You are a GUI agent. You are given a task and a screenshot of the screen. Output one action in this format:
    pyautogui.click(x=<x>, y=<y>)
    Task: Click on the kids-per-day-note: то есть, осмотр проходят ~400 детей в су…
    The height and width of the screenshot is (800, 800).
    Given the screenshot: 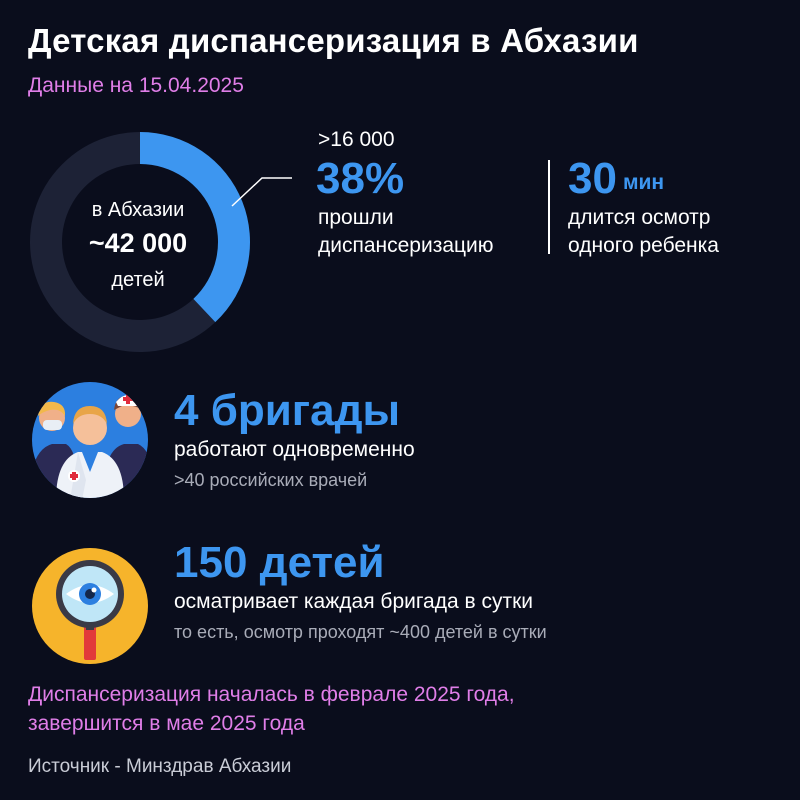 What is the action you would take?
    pyautogui.click(x=360, y=632)
    